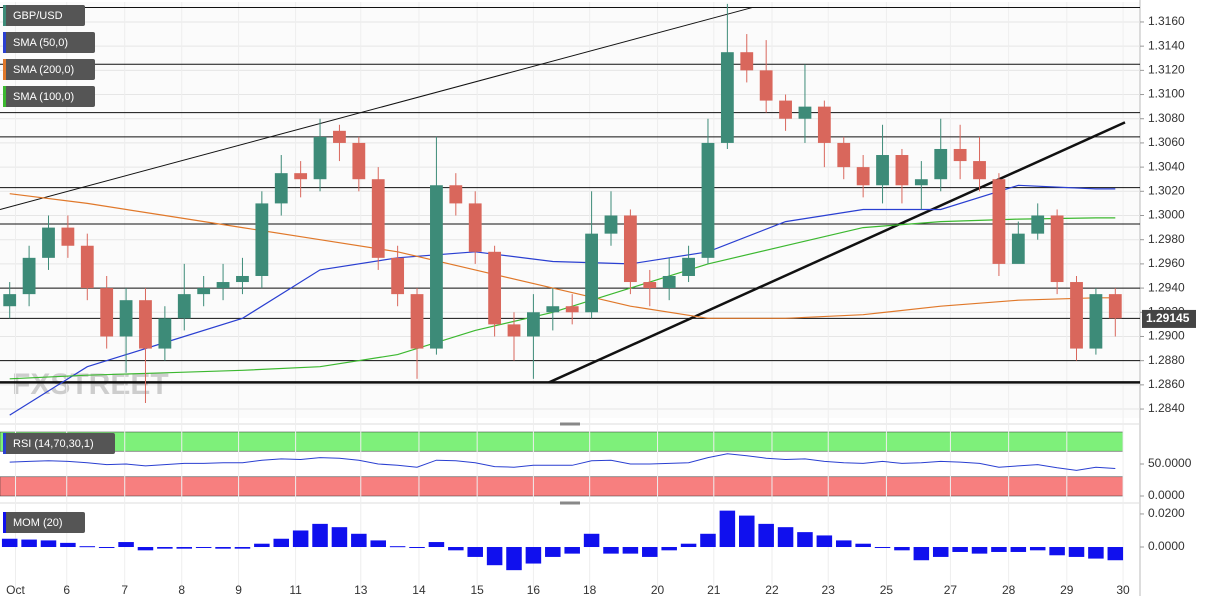 The height and width of the screenshot is (602, 1212). I want to click on y-tick-label: 1.3000, so click(1166, 215).